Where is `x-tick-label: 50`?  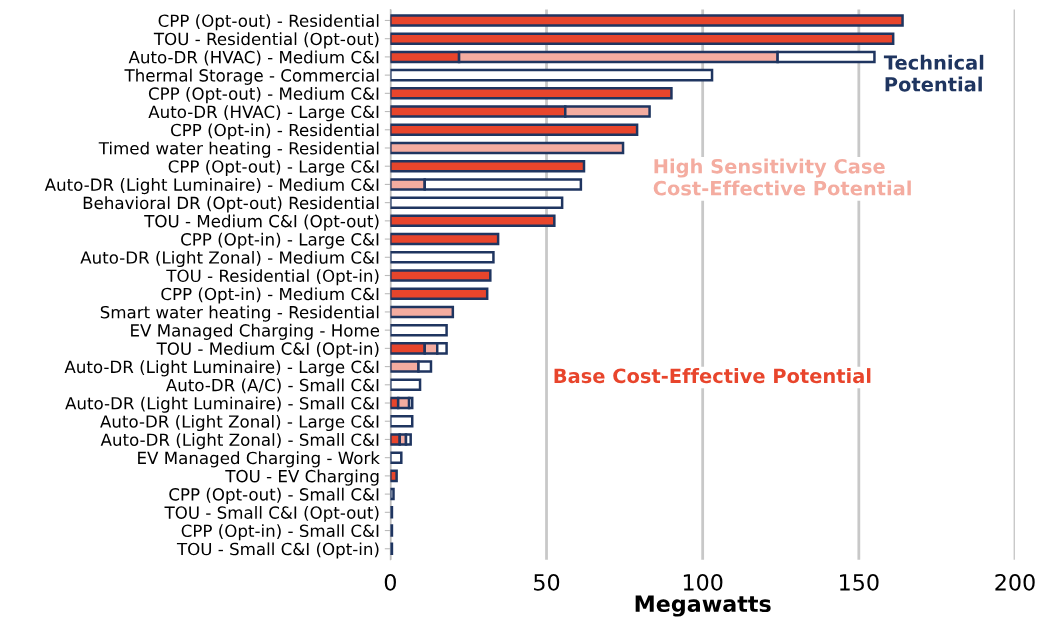
x-tick-label: 50 is located at coordinates (547, 582).